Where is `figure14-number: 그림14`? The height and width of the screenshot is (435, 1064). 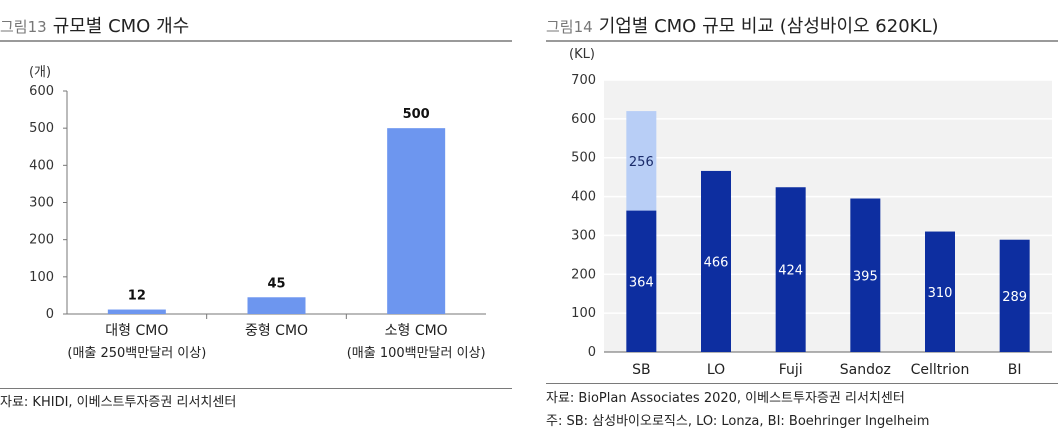 figure14-number: 그림14 is located at coordinates (569, 27).